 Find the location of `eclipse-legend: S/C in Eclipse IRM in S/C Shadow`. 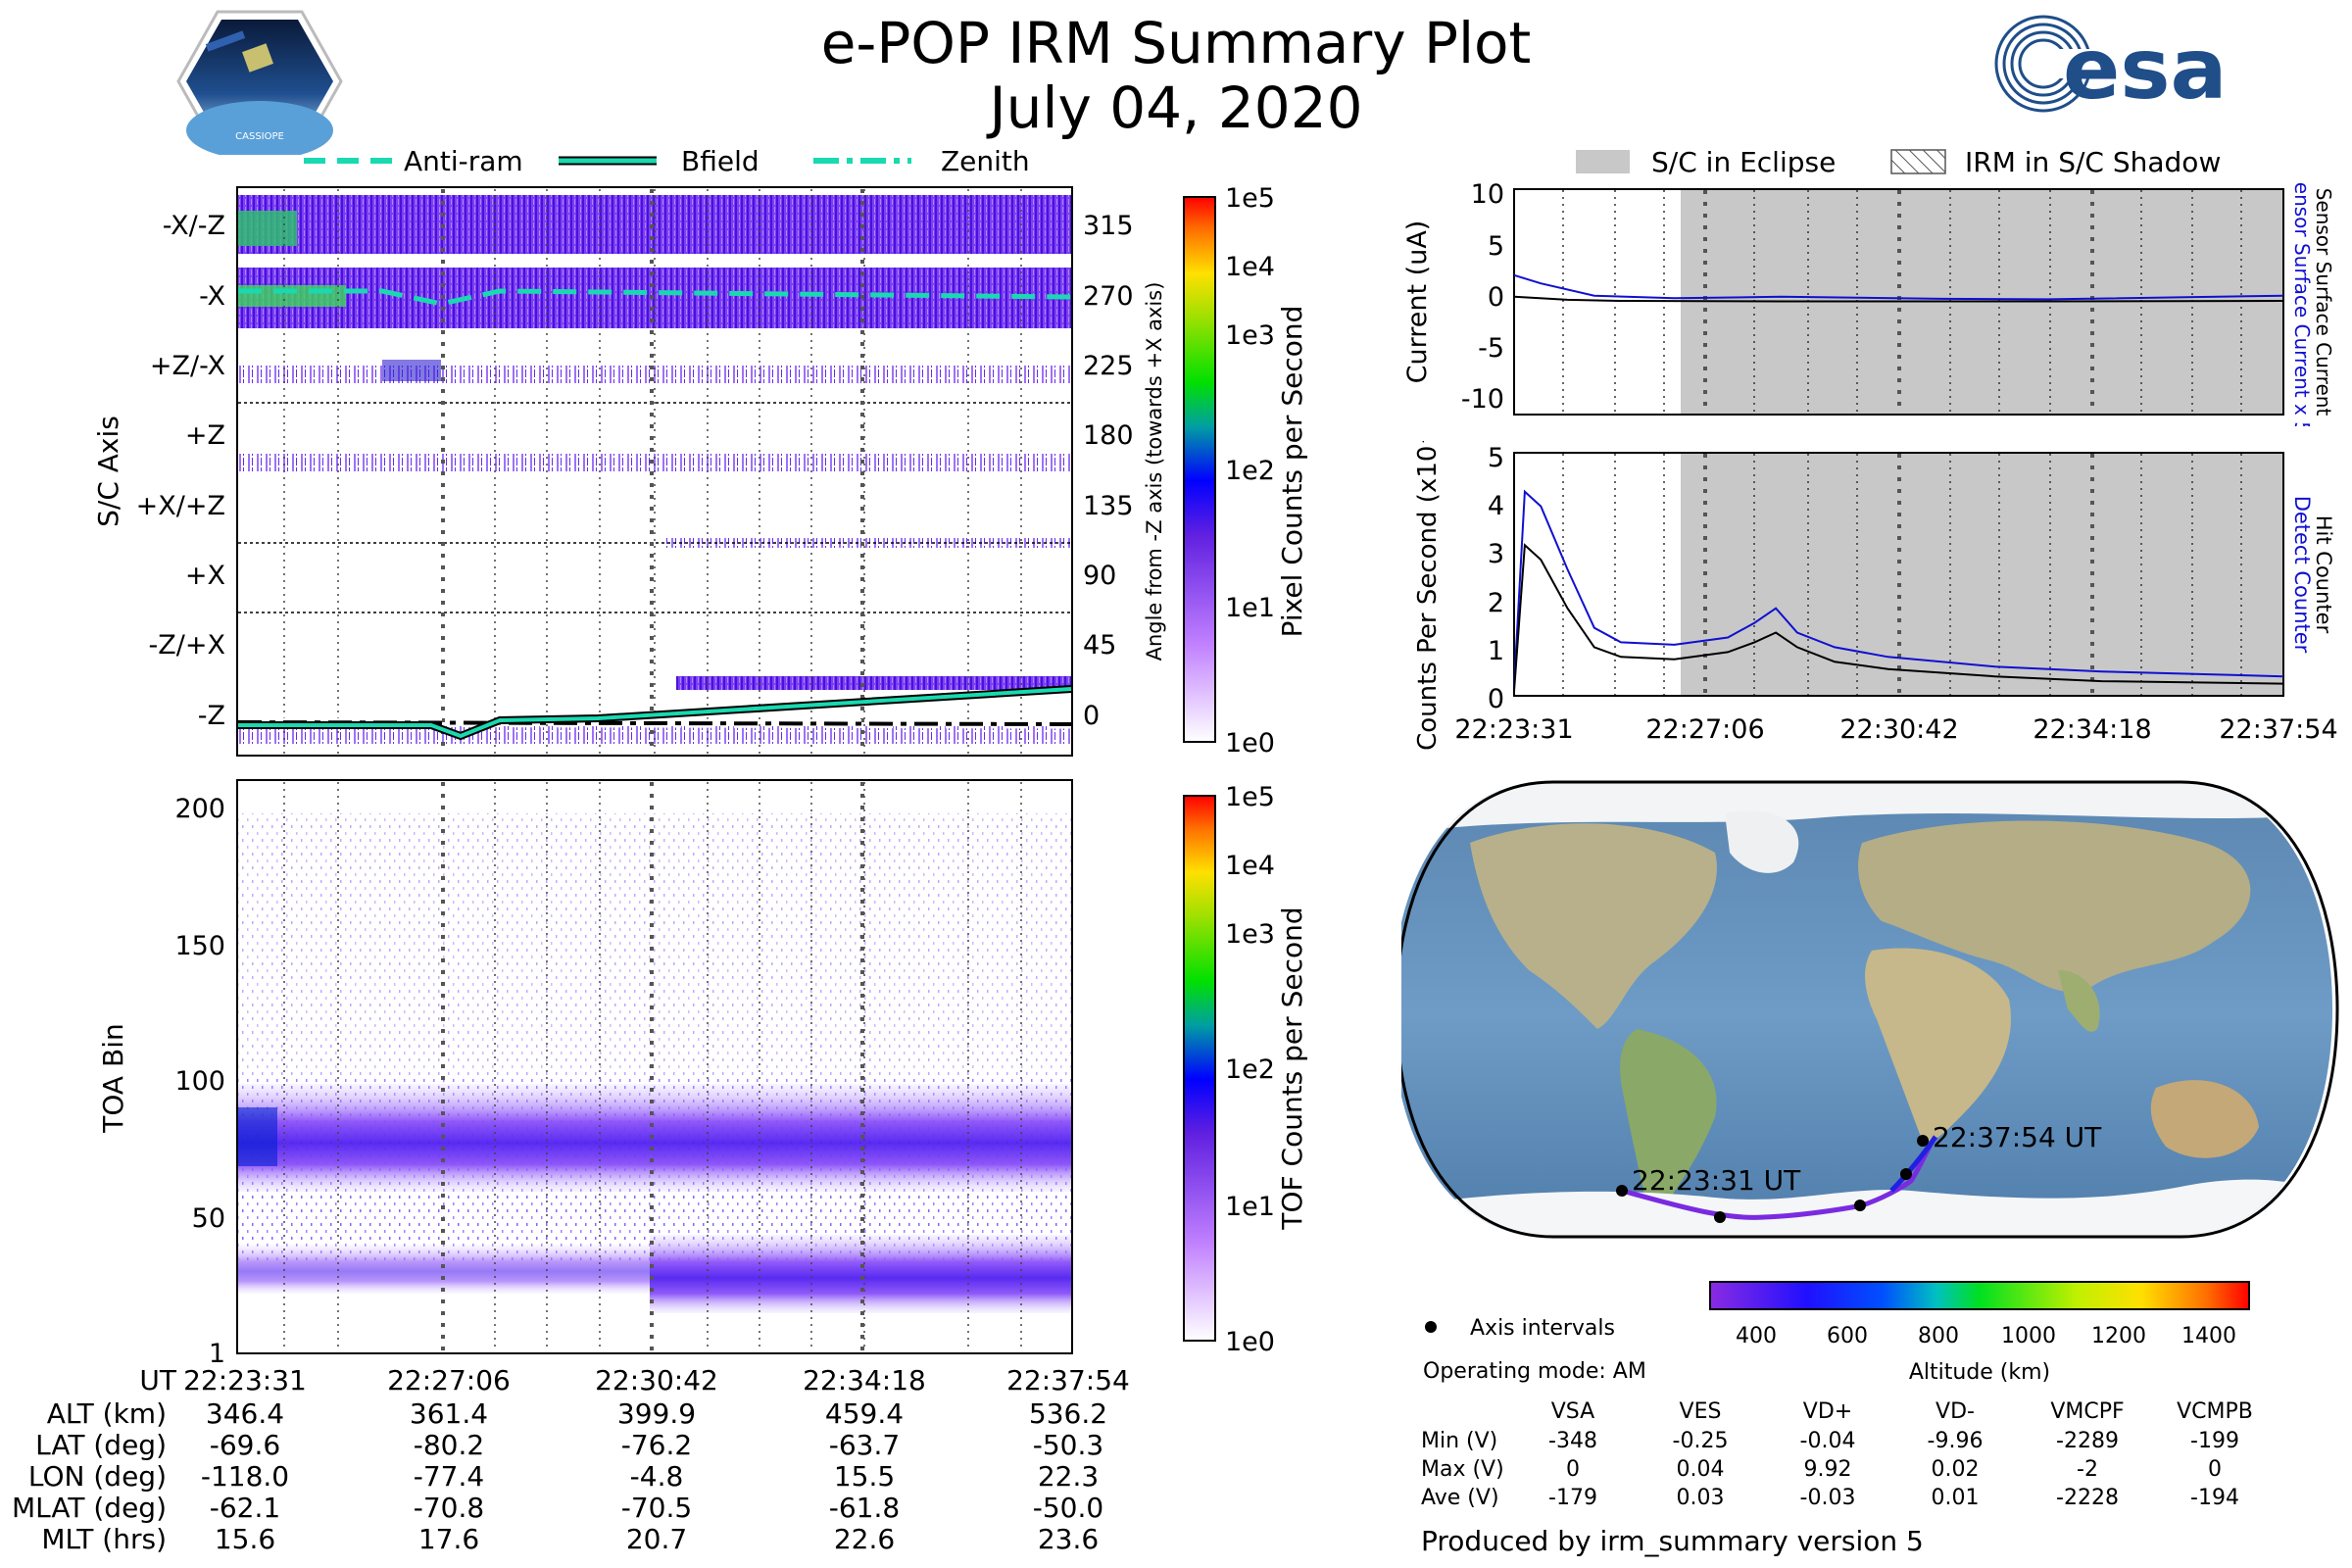

eclipse-legend: S/C in Eclipse IRM in S/C Shadow is located at coordinates (1898, 162).